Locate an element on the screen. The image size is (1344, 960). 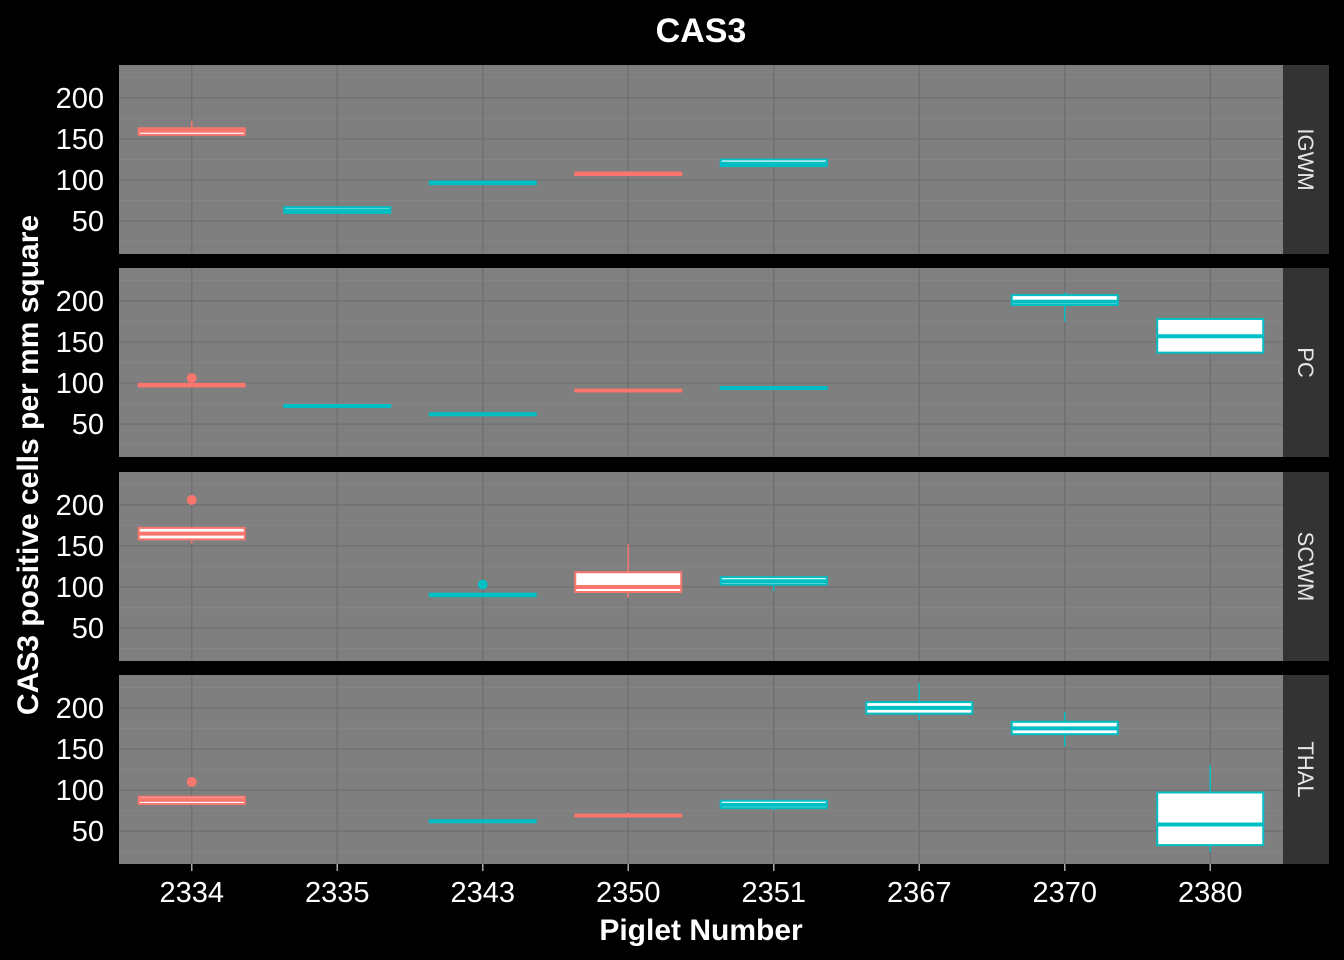
x-tick-label: 2380 is located at coordinates (1210, 893).